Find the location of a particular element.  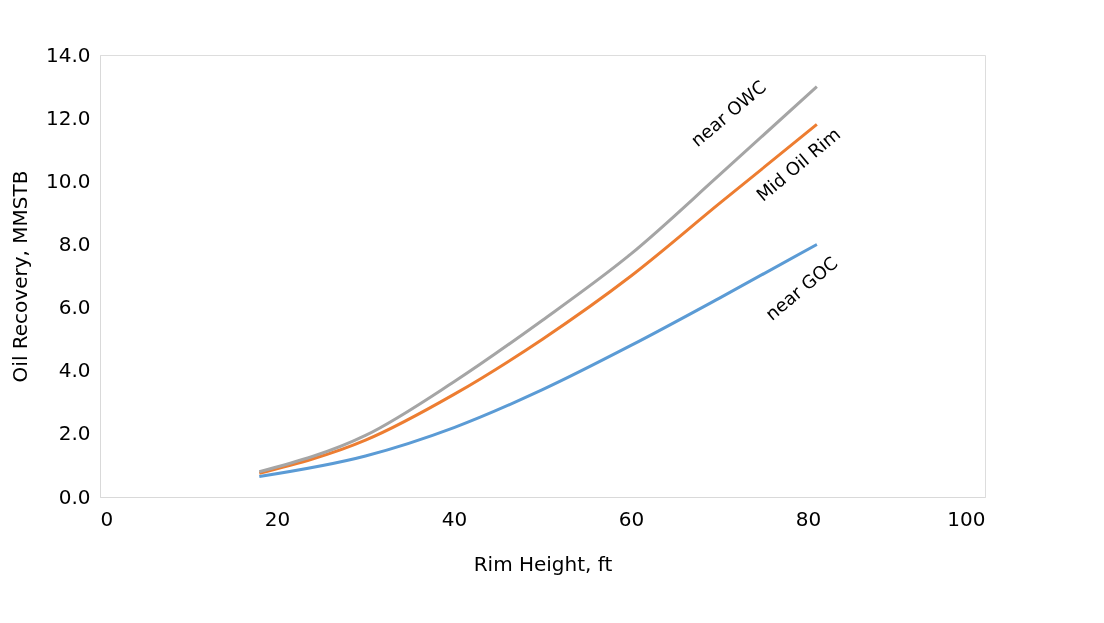

x-tick-label: 40 is located at coordinates (454, 518).